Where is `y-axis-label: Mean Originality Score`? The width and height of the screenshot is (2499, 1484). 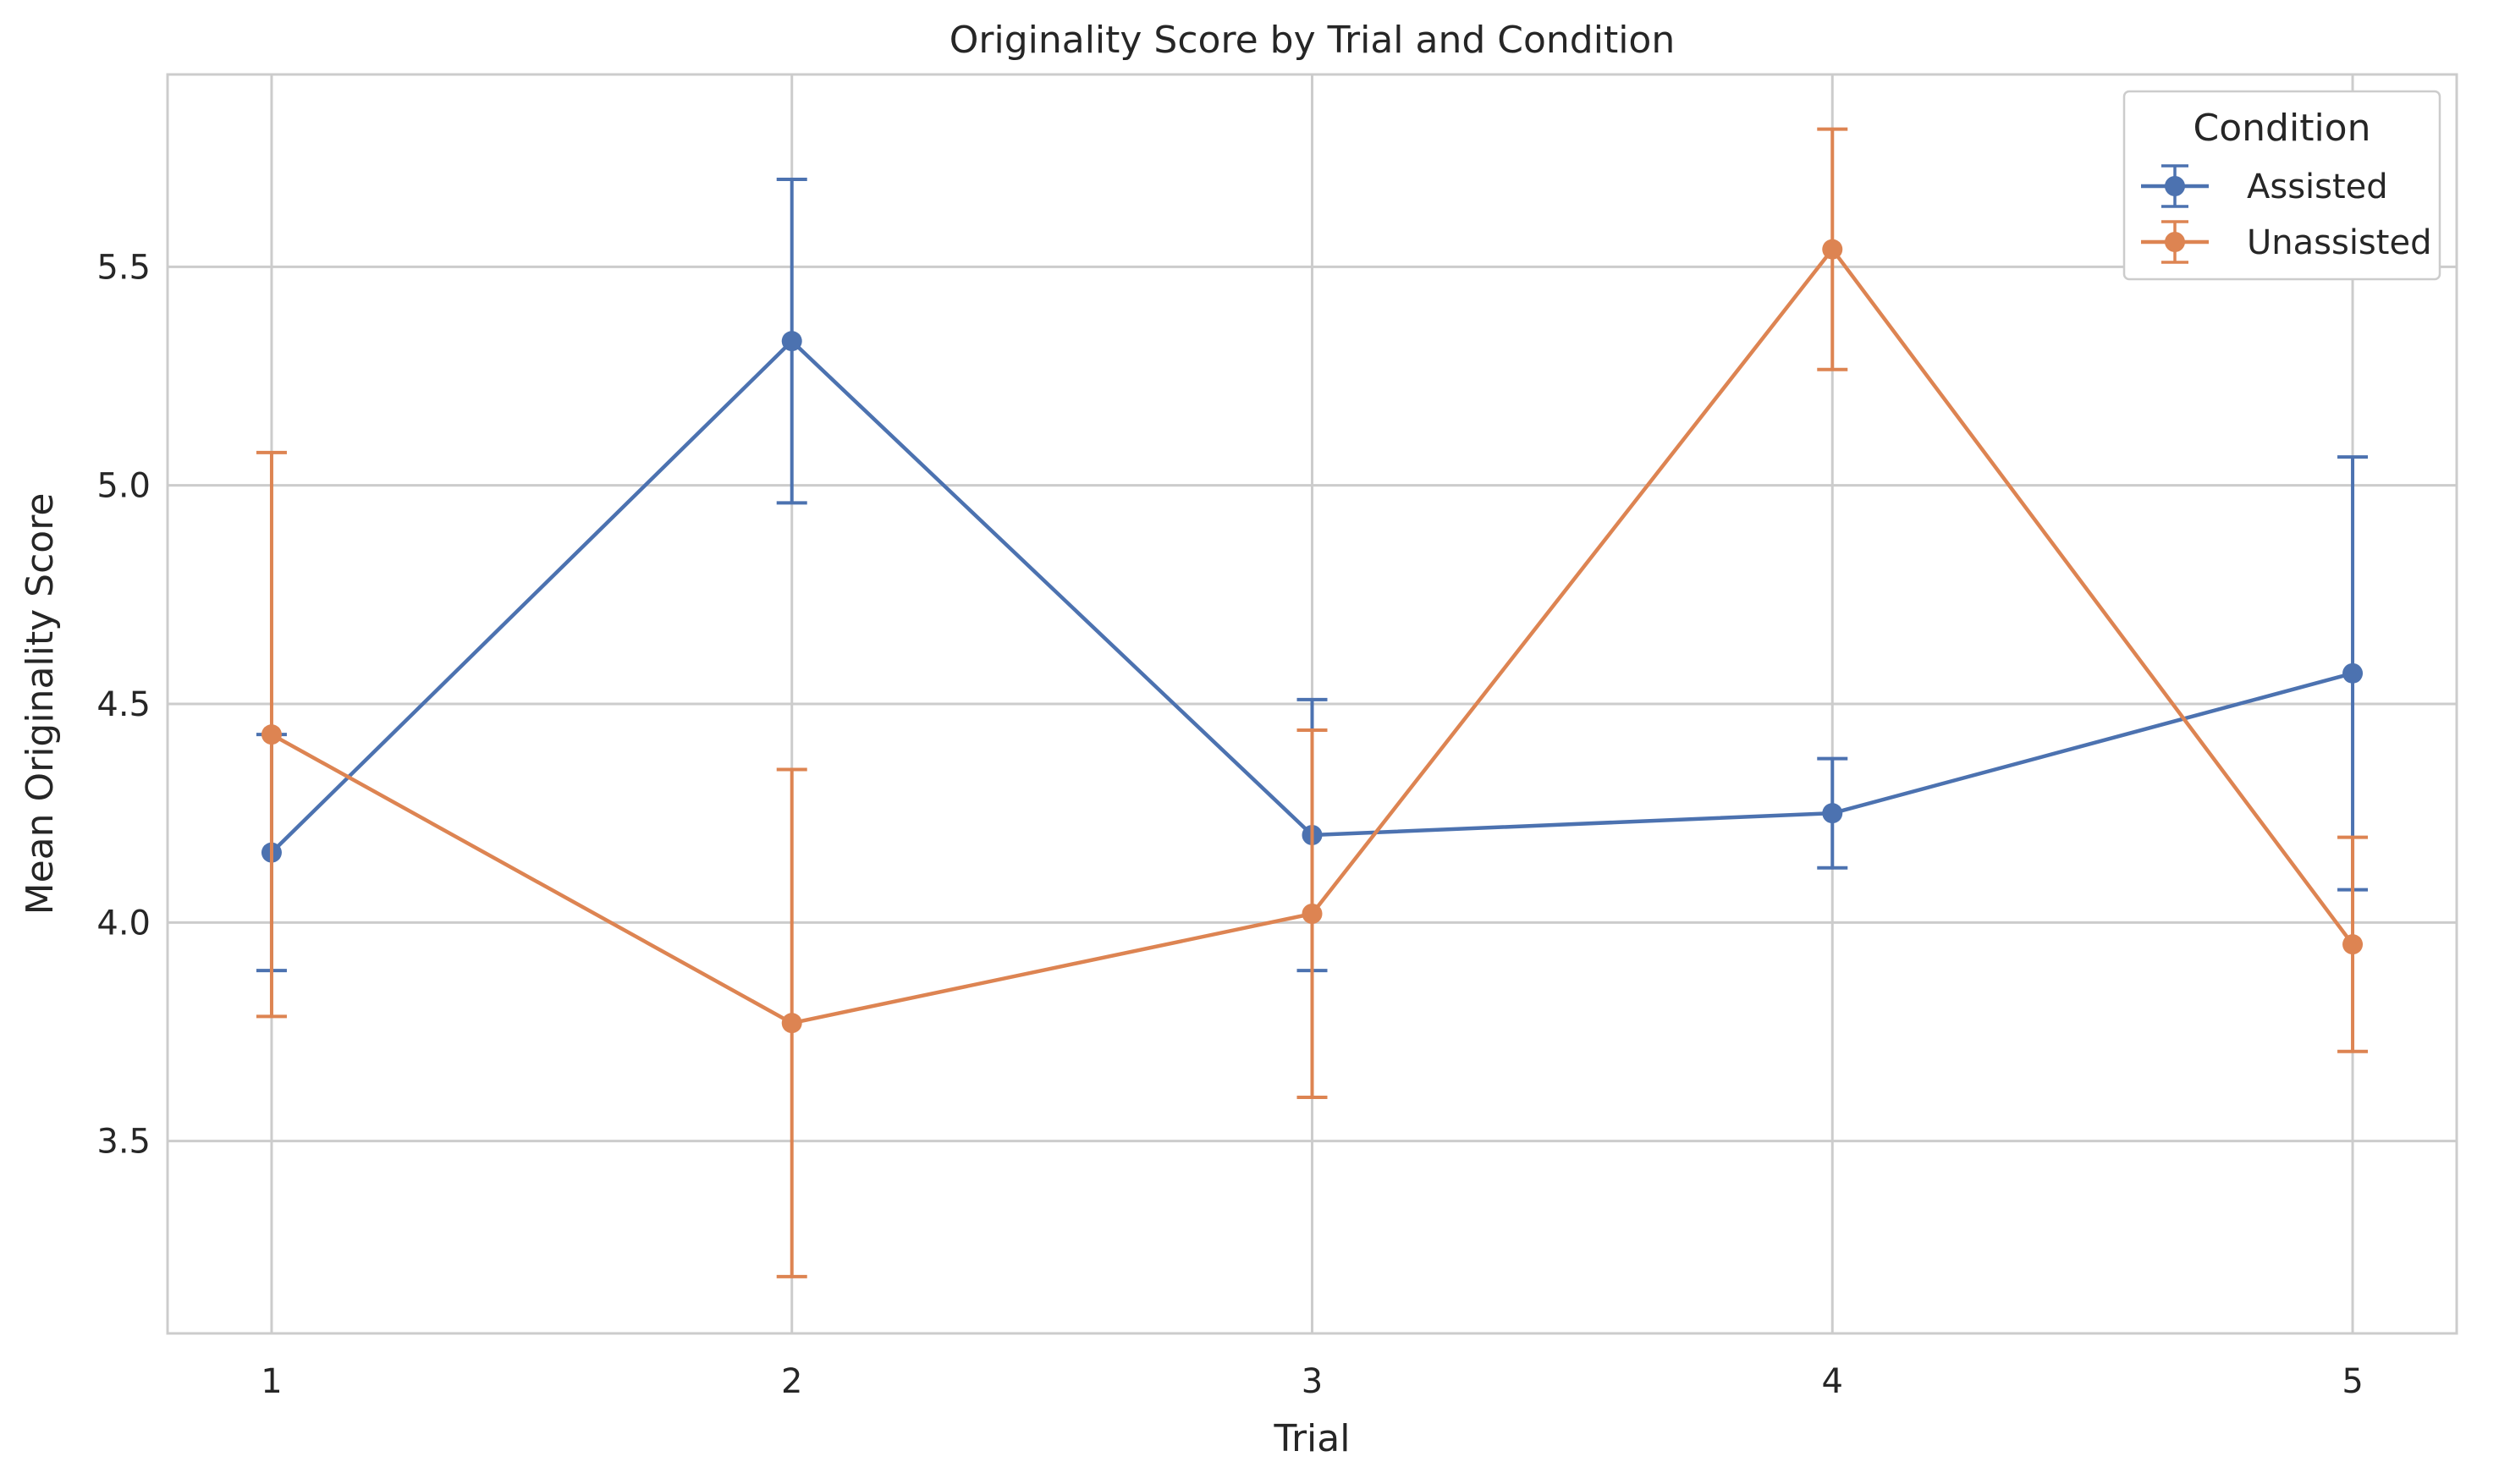
y-axis-label: Mean Originality Score is located at coordinates (41, 704).